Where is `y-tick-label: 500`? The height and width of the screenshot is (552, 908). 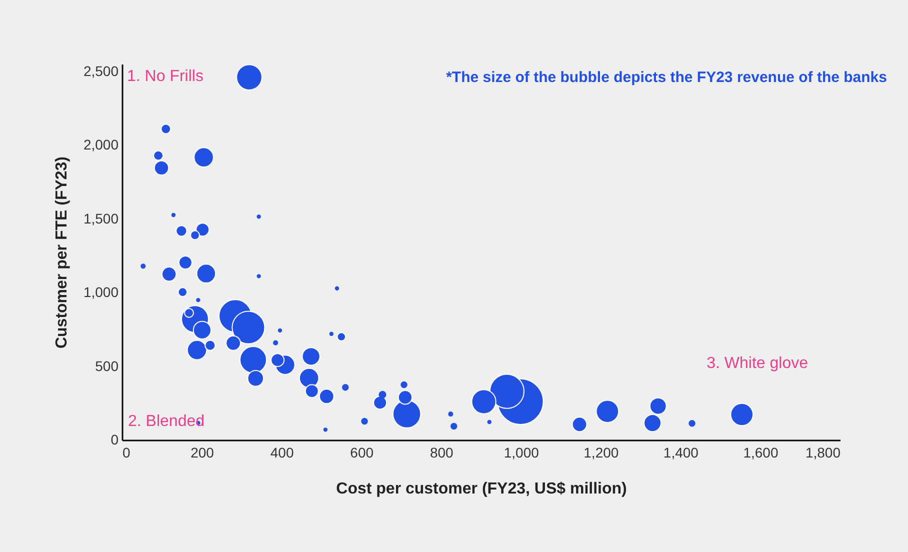 y-tick-label: 500 is located at coordinates (107, 366).